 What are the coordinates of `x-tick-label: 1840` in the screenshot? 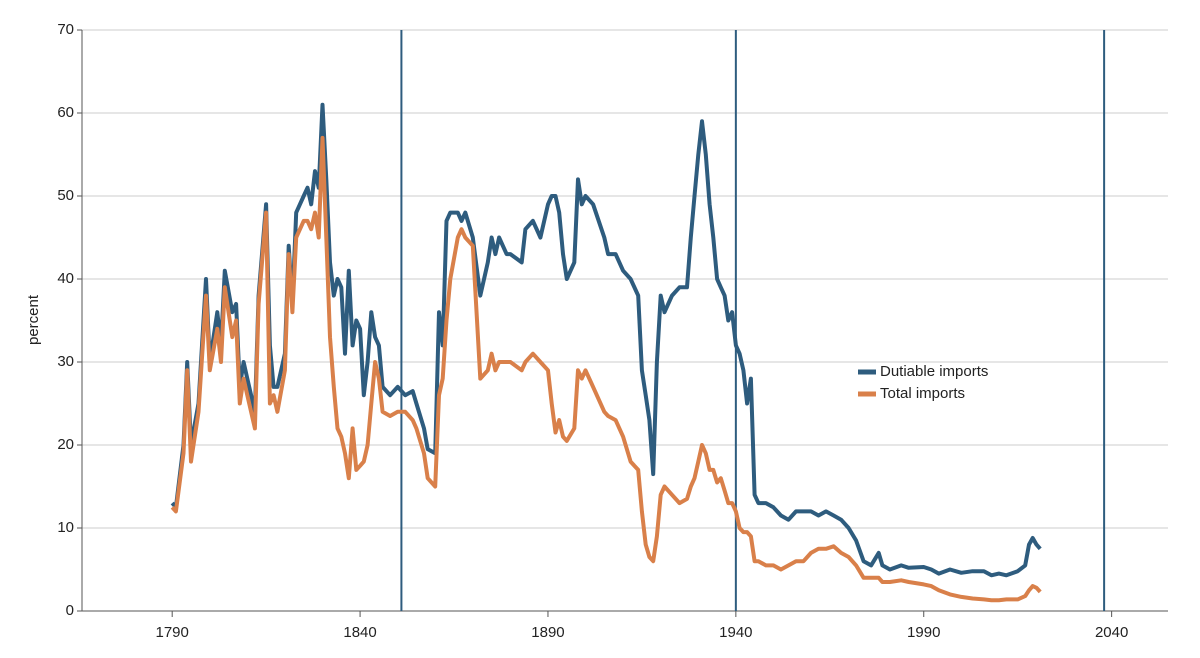 It's located at (359, 632).